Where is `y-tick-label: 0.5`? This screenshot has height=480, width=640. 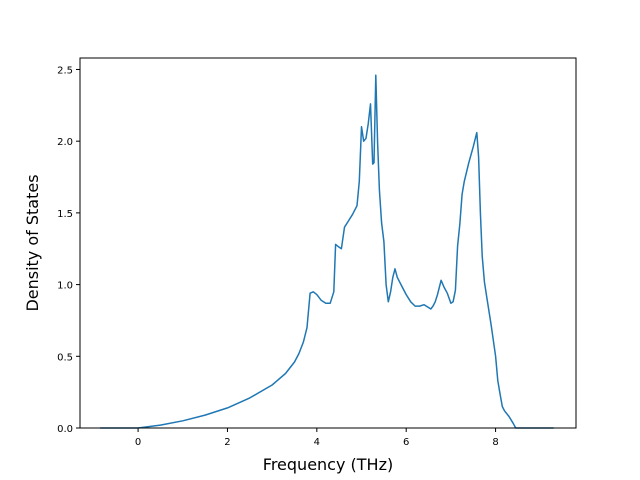
y-tick-label: 0.5 is located at coordinates (65, 357).